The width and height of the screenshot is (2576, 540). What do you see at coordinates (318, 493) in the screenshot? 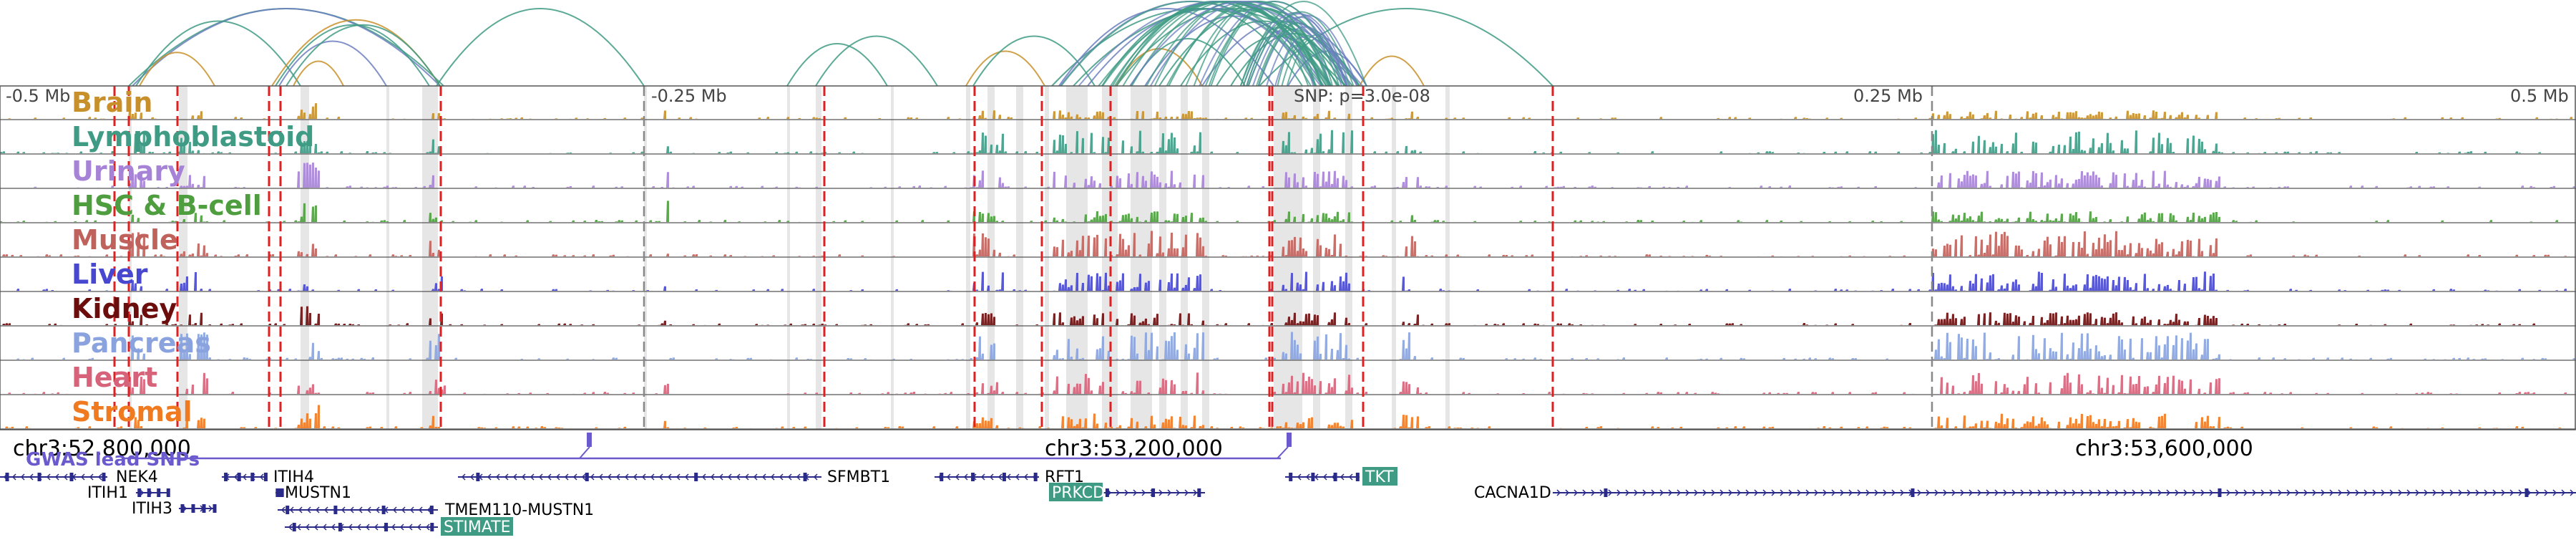
I see `gene-label: MUSTN1` at bounding box center [318, 493].